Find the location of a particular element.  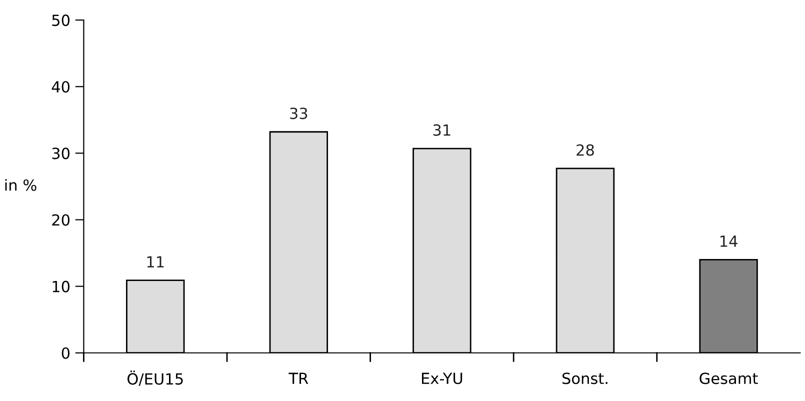

y-tick-label: 50 is located at coordinates (61, 20).